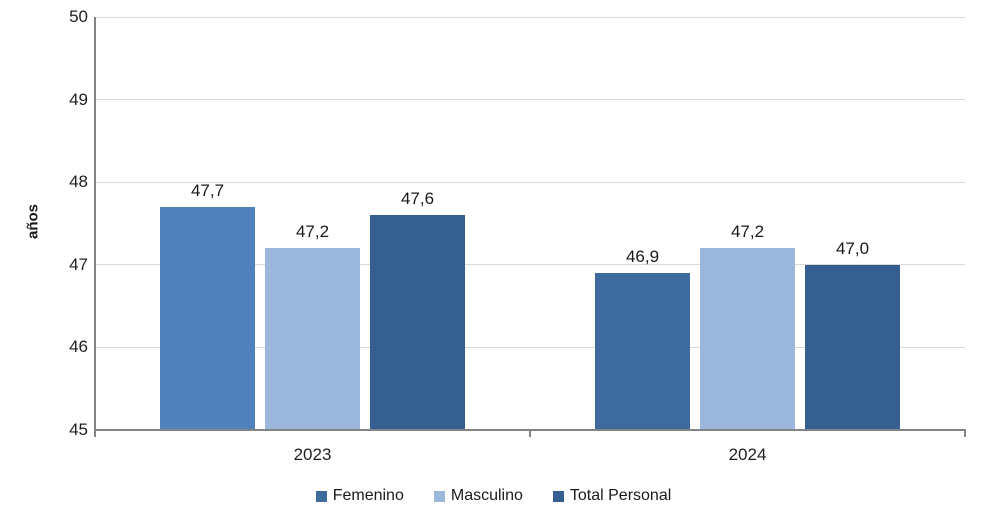 The width and height of the screenshot is (987, 531). I want to click on bar-total-personal-2023, so click(417, 322).